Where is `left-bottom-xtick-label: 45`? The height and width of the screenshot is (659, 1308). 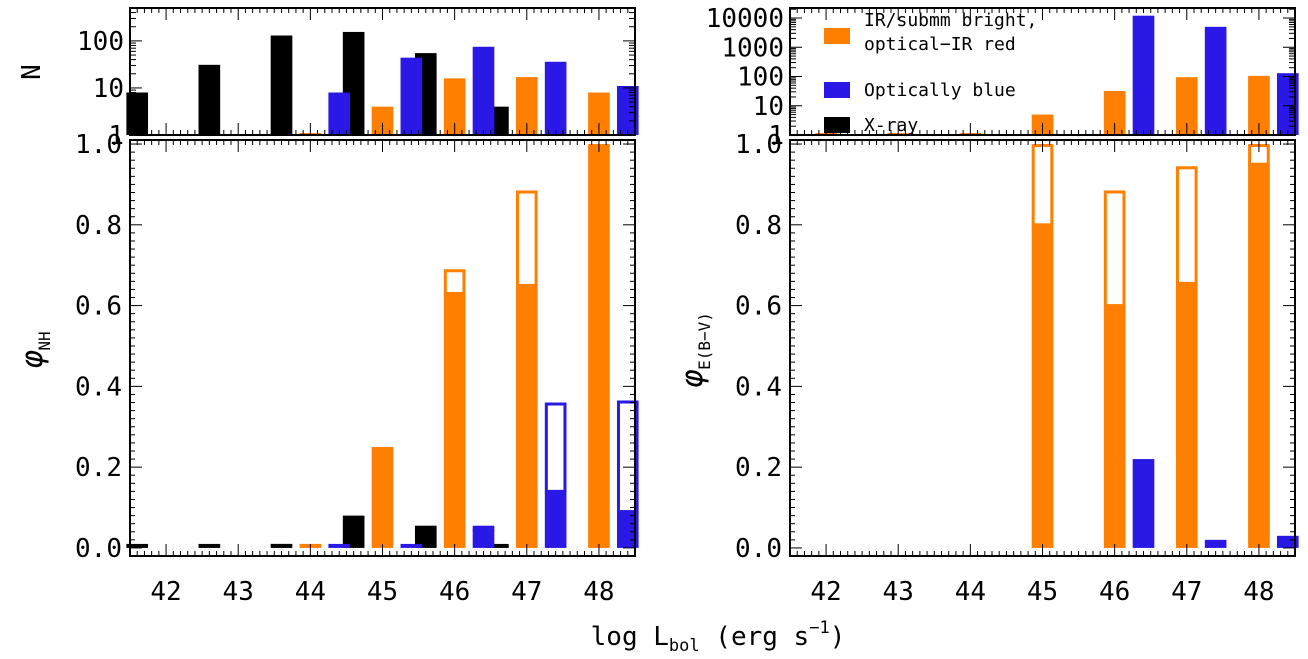
left-bottom-xtick-label: 45 is located at coordinates (382, 592).